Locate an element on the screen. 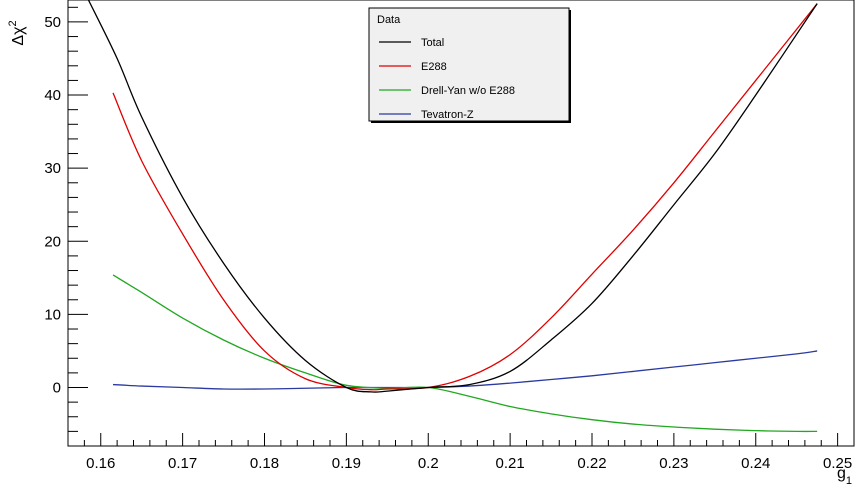 This screenshot has height=492, width=857. x-tick-label: 0.17 is located at coordinates (182, 463).